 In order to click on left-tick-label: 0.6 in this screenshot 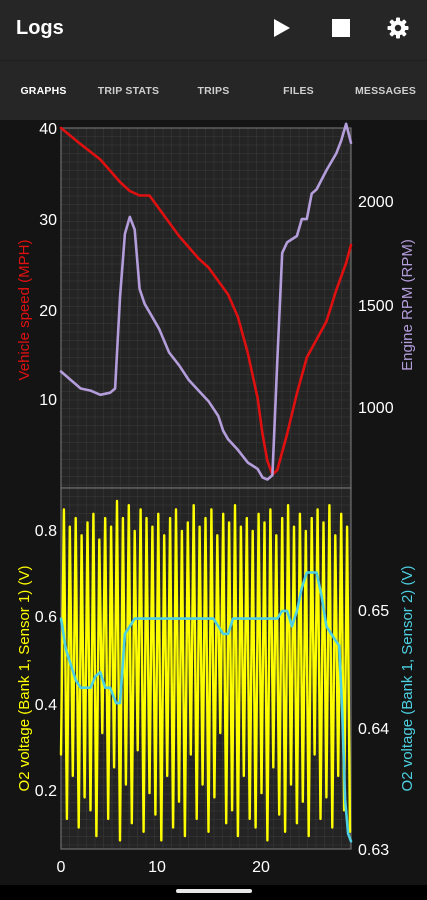, I will do `click(46, 617)`.